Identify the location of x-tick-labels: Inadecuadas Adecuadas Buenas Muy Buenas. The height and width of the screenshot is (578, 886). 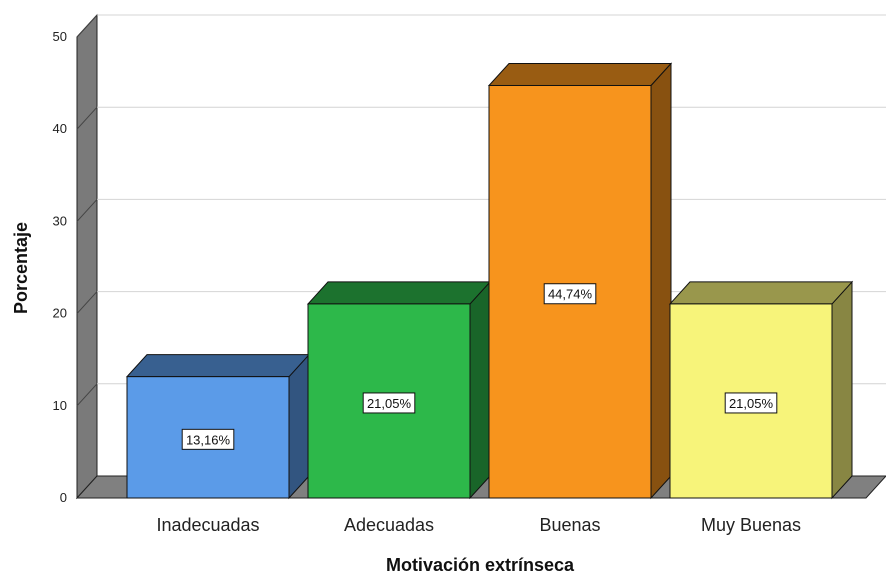
(478, 525).